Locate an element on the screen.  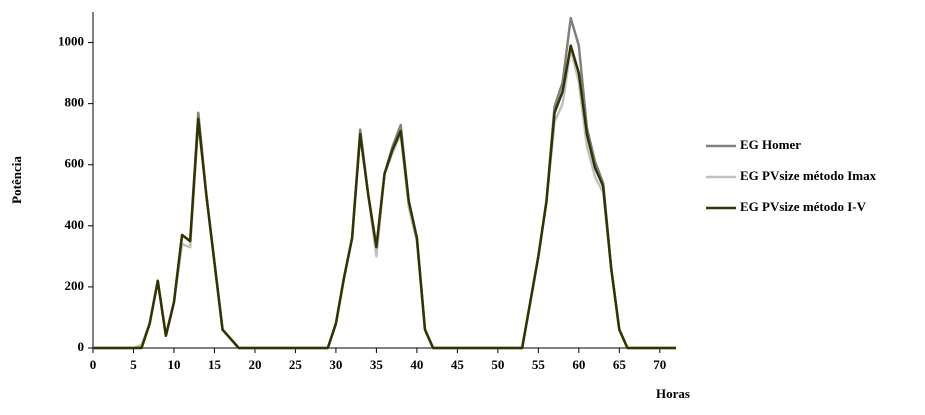
y-tick-label: 800 is located at coordinates (75, 102).